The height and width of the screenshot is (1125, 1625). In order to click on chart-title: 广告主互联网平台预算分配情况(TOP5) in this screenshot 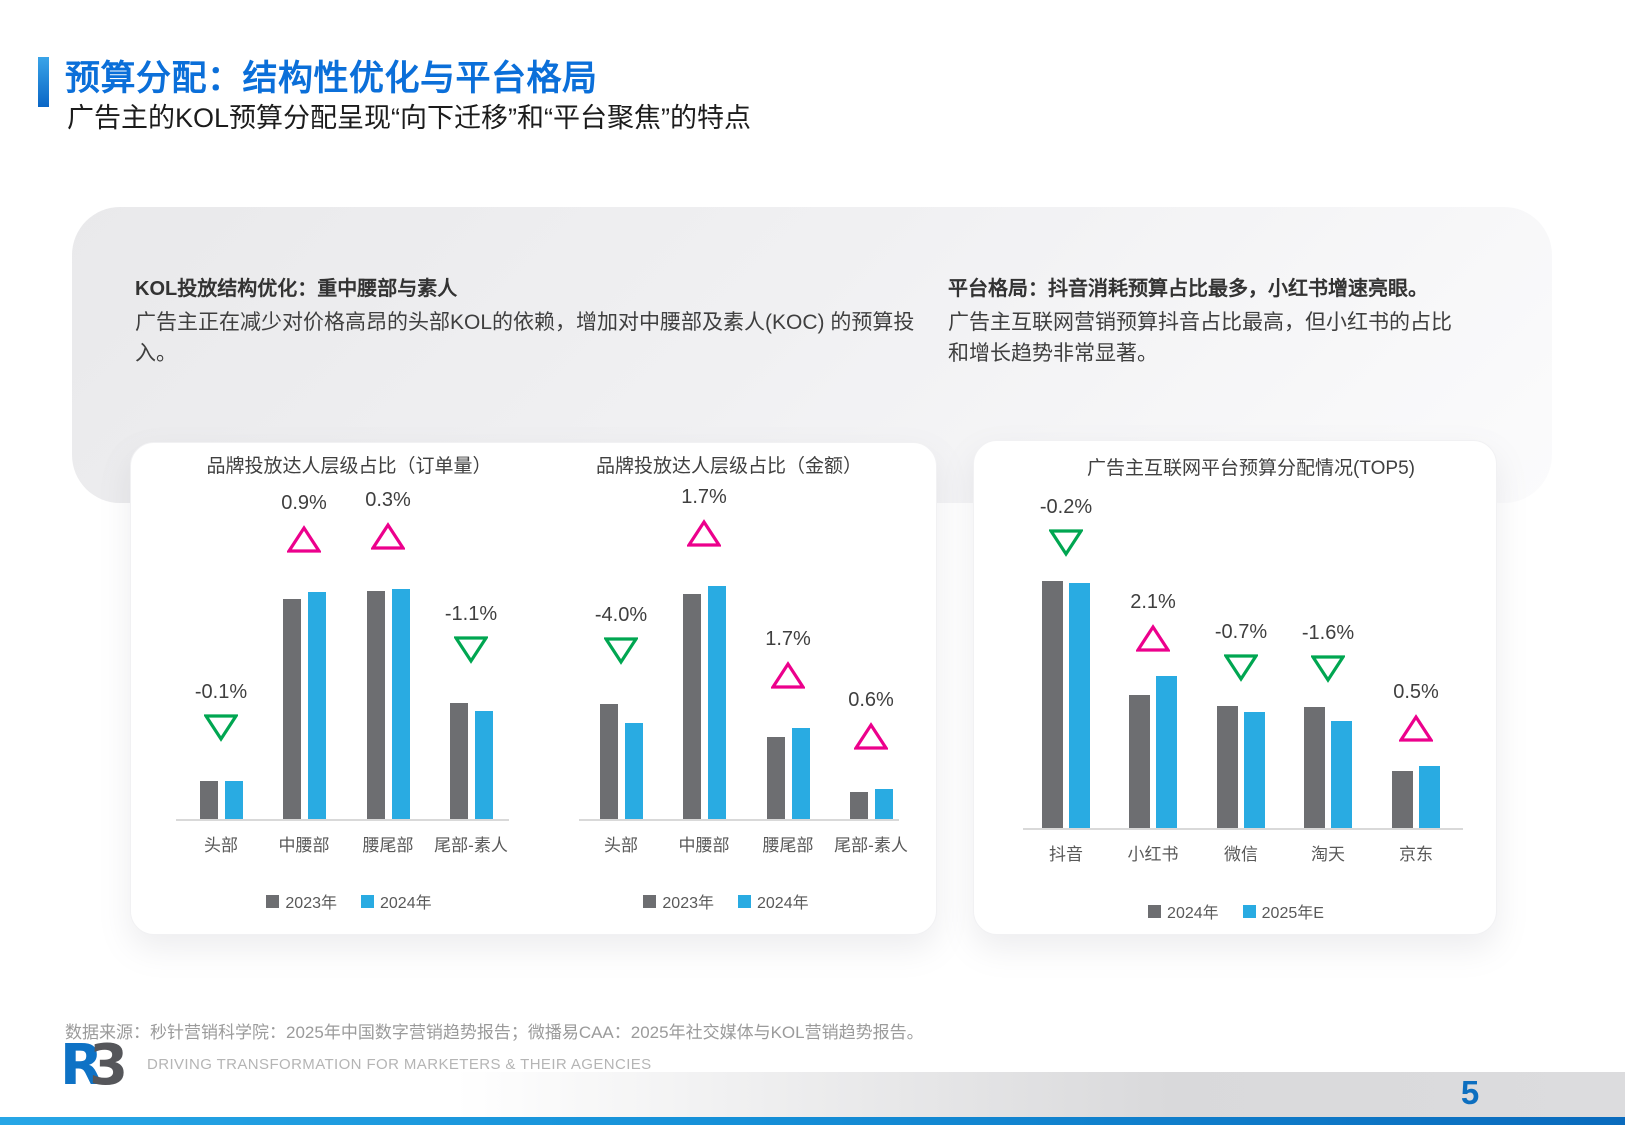, I will do `click(1251, 468)`.